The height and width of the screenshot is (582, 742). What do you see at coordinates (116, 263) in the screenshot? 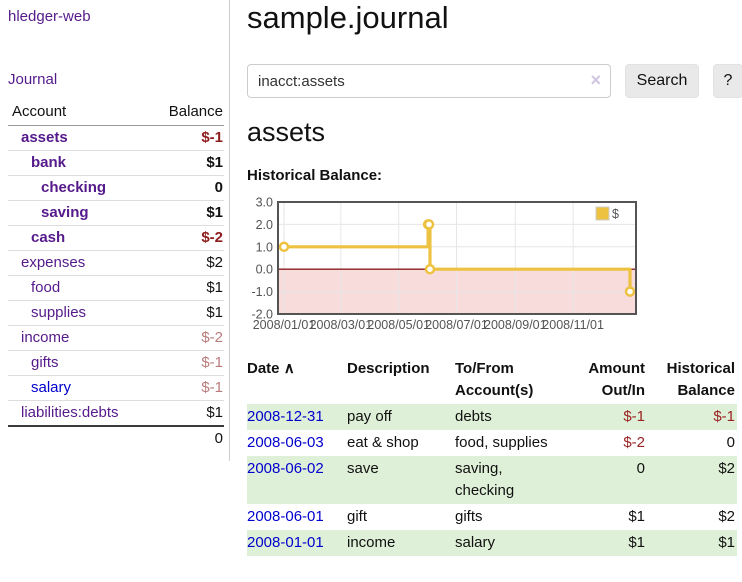
I see `account-row: expenses $2` at bounding box center [116, 263].